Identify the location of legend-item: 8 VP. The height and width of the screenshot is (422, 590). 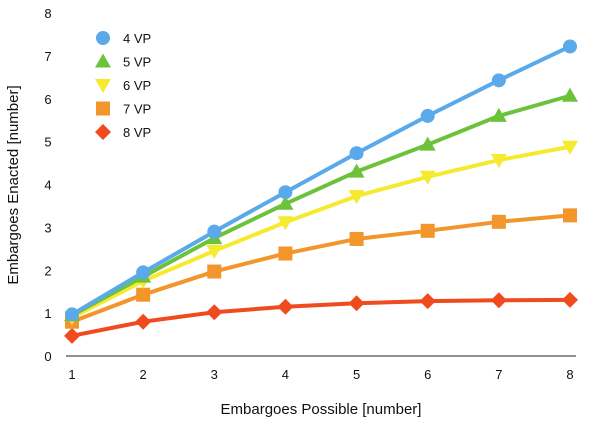
(123, 132).